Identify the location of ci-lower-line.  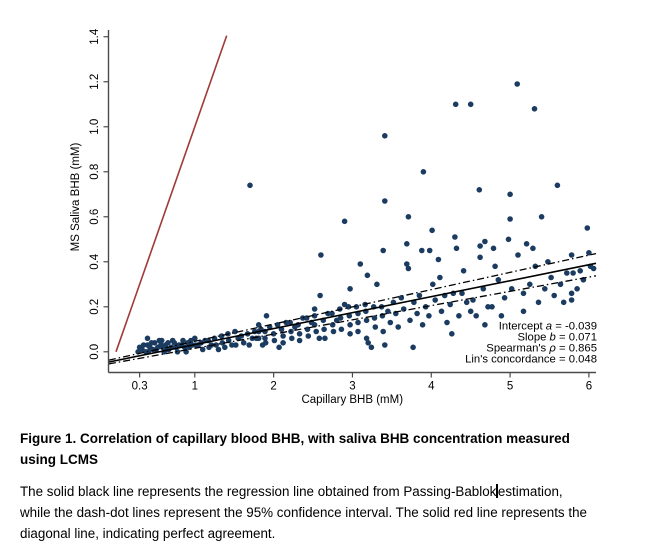
(352, 320).